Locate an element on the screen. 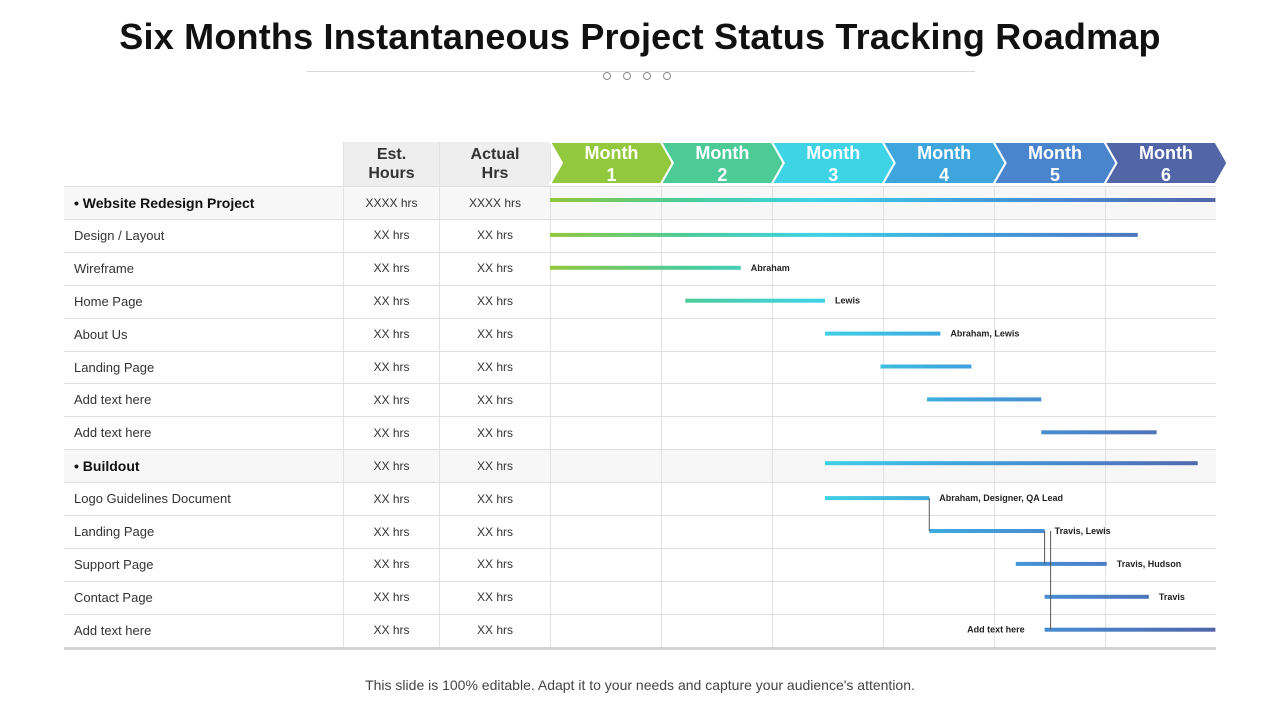  gantt-bar-label: Travis is located at coordinates (1172, 597).